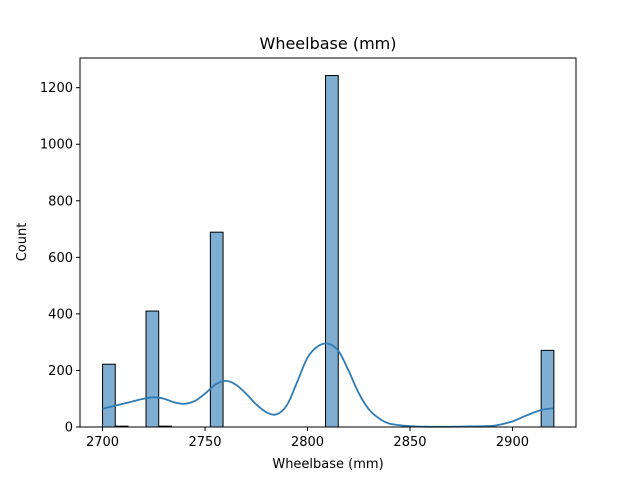  I want to click on y-tick-label: 200, so click(60, 371).